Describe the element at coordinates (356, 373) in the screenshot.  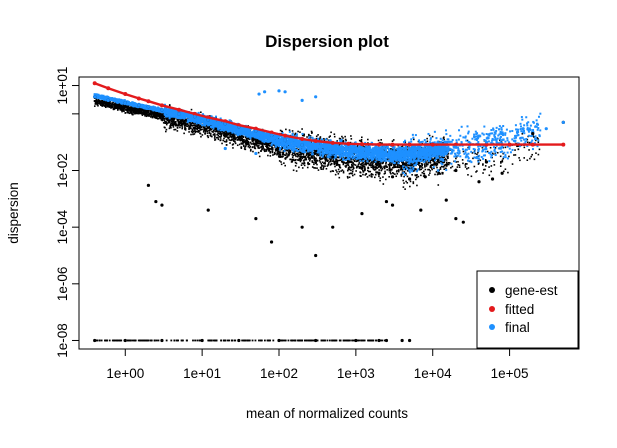
I see `x-tick-label: 1e+03` at that location.